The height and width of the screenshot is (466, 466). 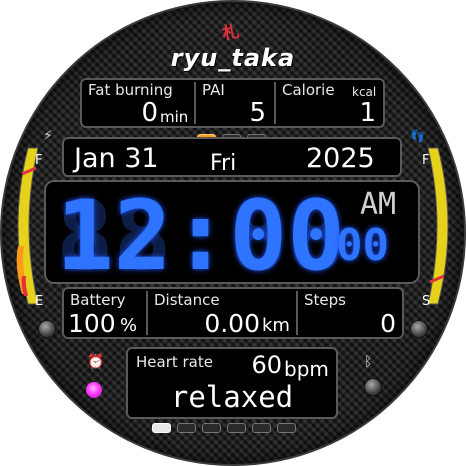 What do you see at coordinates (48, 136) in the screenshot?
I see `lightning-icon: ⚡` at bounding box center [48, 136].